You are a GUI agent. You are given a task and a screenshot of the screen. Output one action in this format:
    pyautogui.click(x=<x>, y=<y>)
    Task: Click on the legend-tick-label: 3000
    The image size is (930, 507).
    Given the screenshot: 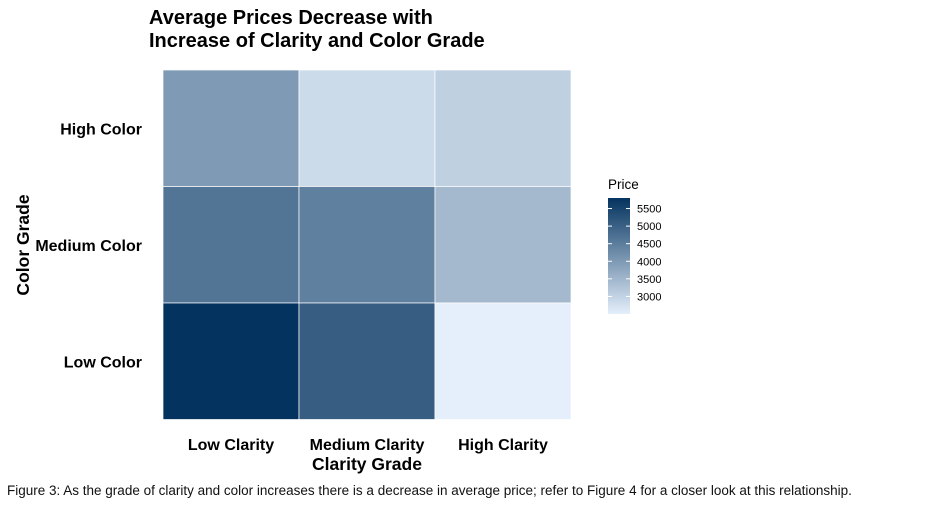 What is the action you would take?
    pyautogui.click(x=649, y=297)
    